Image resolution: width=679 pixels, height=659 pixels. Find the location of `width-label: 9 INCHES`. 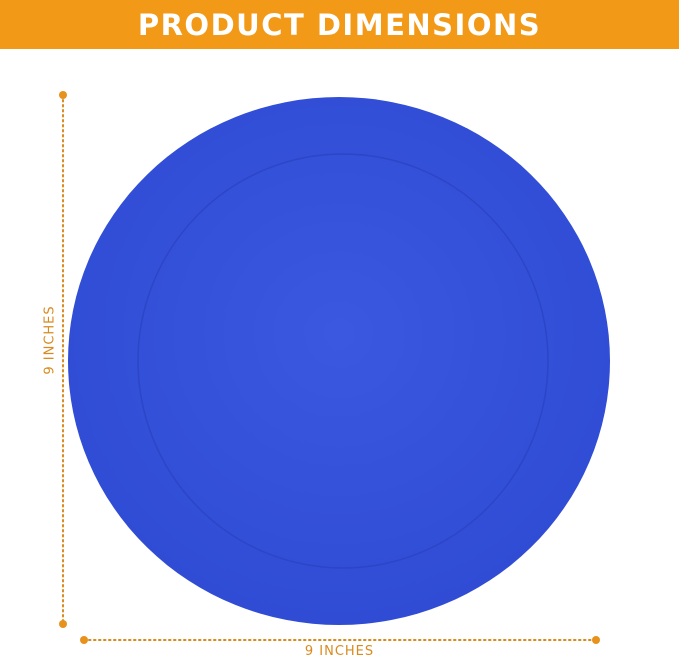

width-label: 9 INCHES is located at coordinates (339, 651).